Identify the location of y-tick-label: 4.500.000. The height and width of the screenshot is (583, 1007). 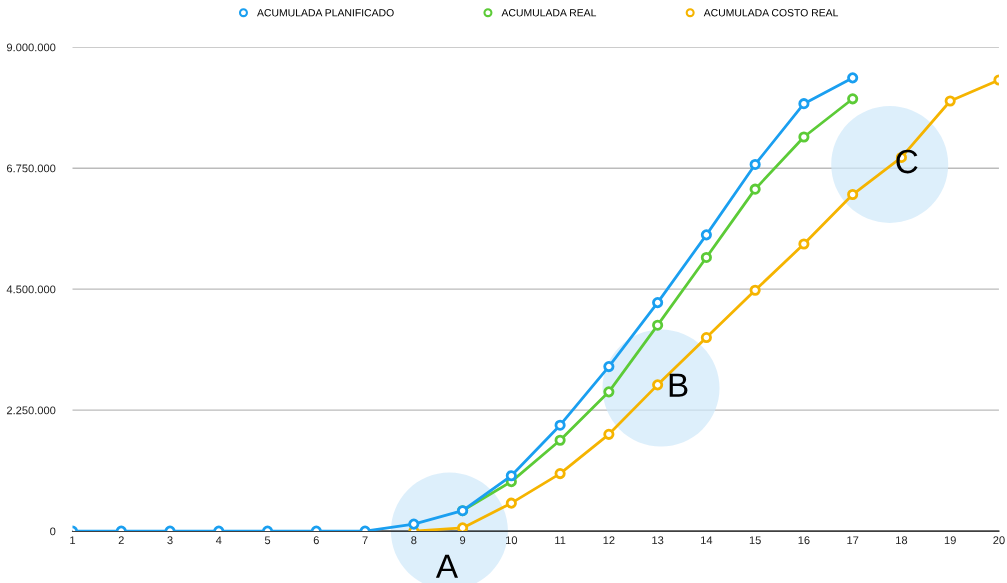
(31, 289).